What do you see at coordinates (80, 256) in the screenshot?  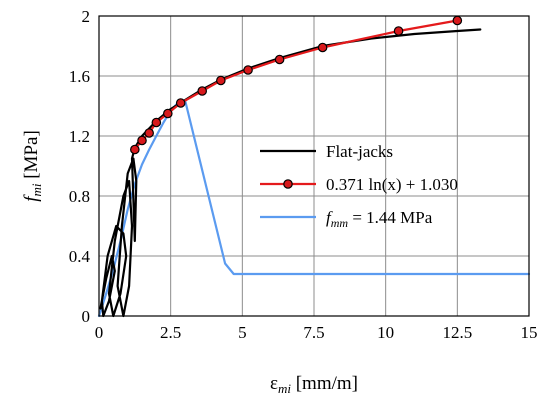 I see `y-tick-label: 0.4` at bounding box center [80, 256].